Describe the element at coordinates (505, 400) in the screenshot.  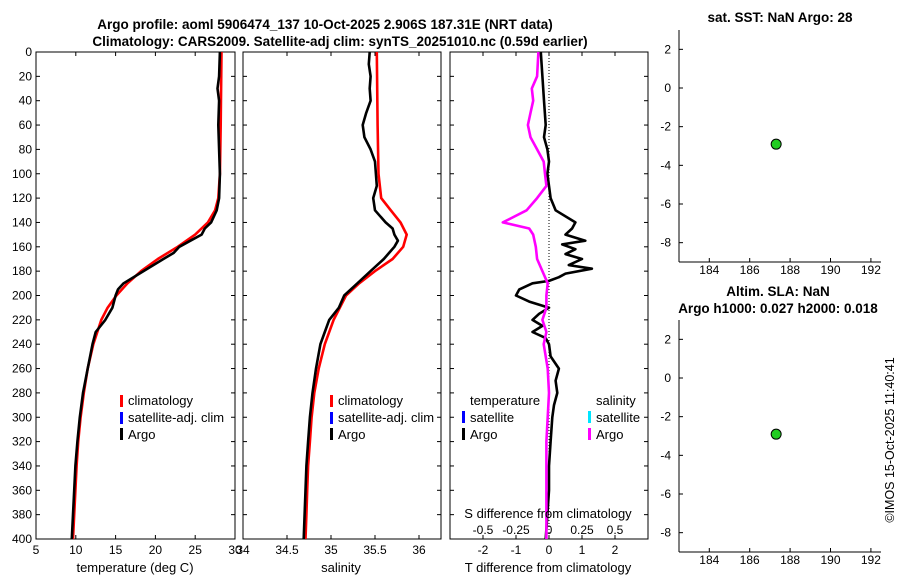
I see `legend-title-temperature: temperature` at that location.